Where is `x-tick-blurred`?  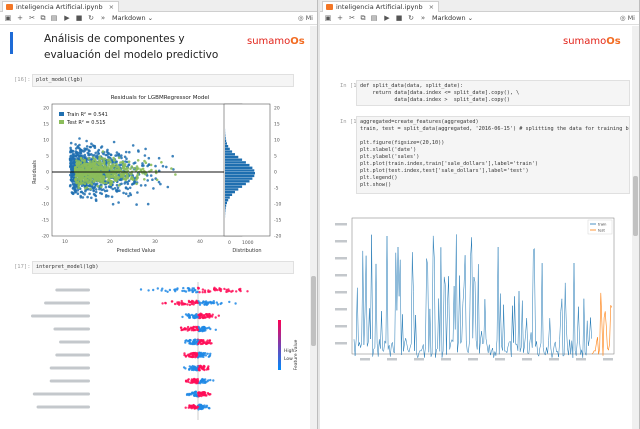 x-tick-blurred is located at coordinates (608, 359).